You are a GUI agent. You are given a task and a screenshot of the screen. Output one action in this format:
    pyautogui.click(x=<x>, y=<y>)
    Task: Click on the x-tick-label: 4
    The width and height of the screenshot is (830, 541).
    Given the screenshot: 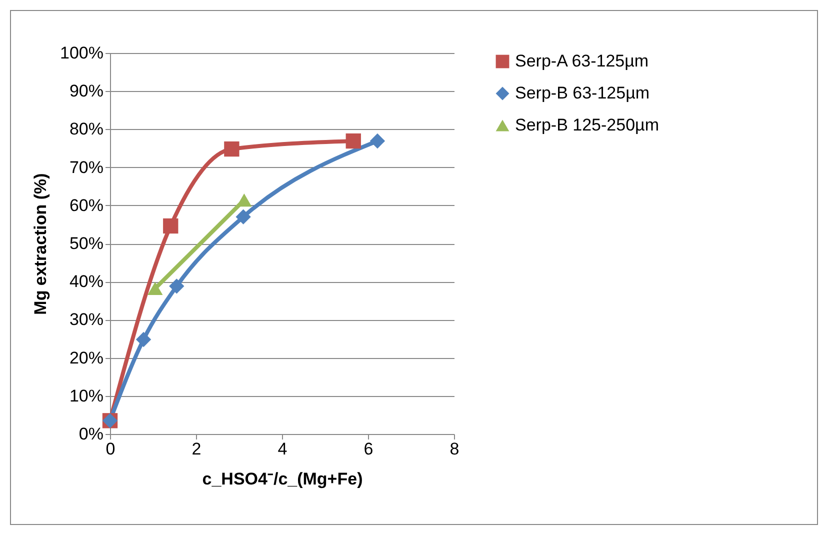 What is the action you would take?
    pyautogui.click(x=283, y=449)
    